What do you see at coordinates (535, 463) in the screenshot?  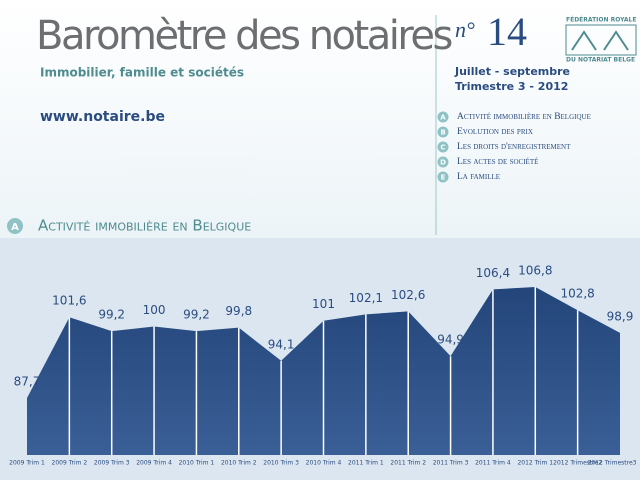 I see `x-tick-label: 2012 Trim 1` at bounding box center [535, 463].